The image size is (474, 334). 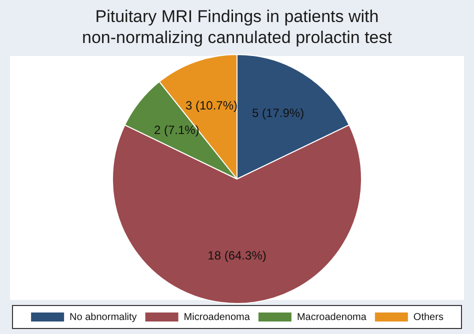 I want to click on legend-label: Others, so click(x=428, y=317).